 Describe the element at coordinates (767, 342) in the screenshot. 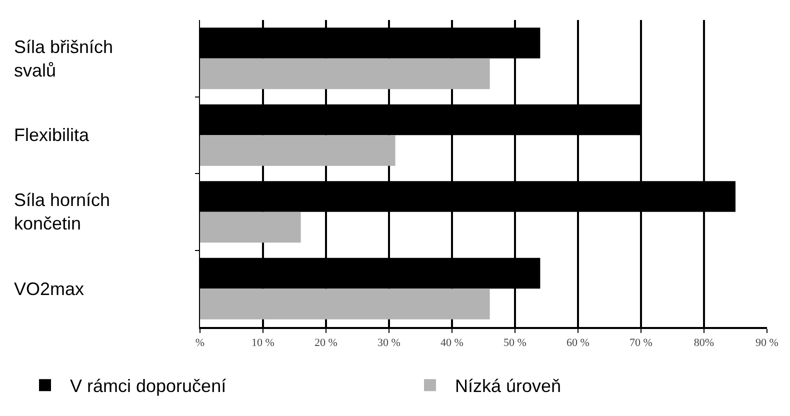

I see `x-tick-label: 90 %` at that location.